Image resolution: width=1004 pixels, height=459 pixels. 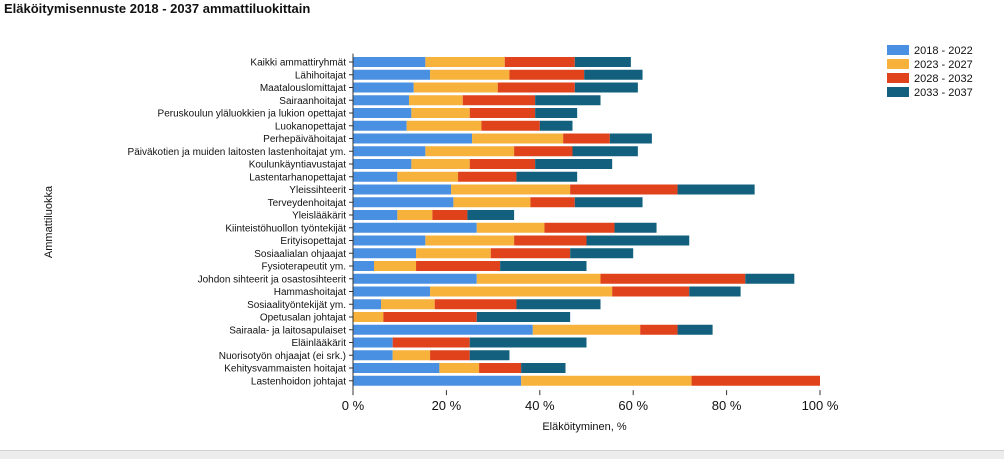 What do you see at coordinates (272, 279) in the screenshot?
I see `category-label: Johdon sihteerit ja osastosihteerit` at bounding box center [272, 279].